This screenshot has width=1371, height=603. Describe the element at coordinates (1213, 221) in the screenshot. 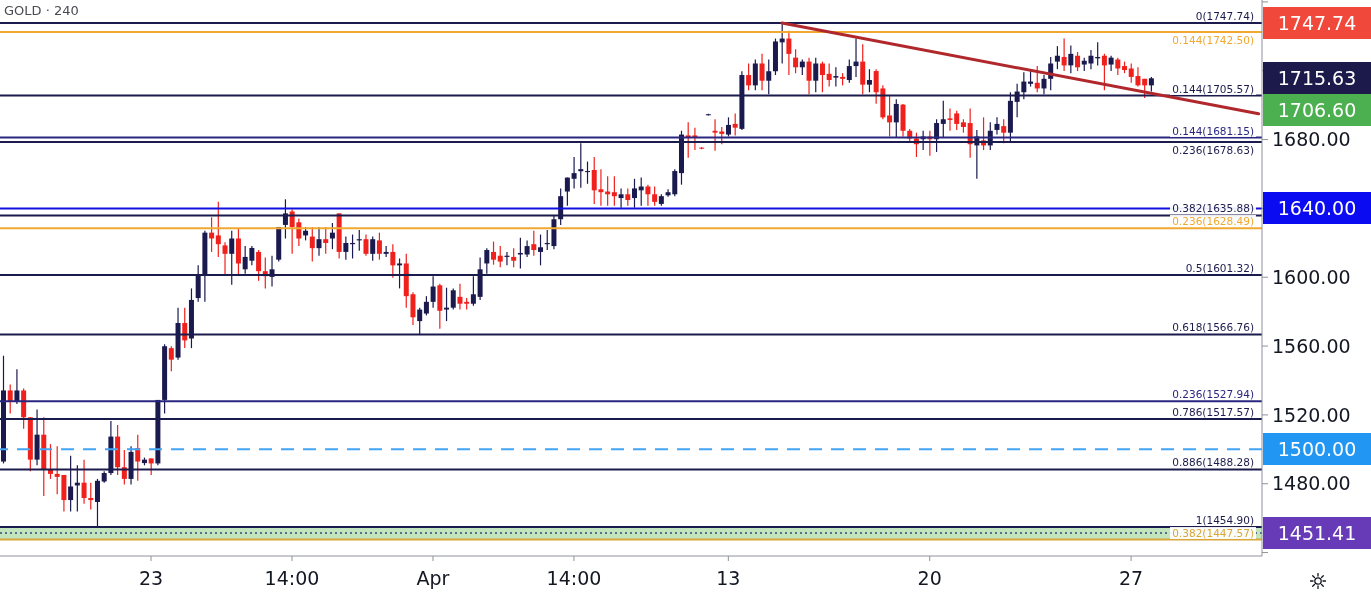

I see `ref-line-label: 0.236(1628.49)` at that location.